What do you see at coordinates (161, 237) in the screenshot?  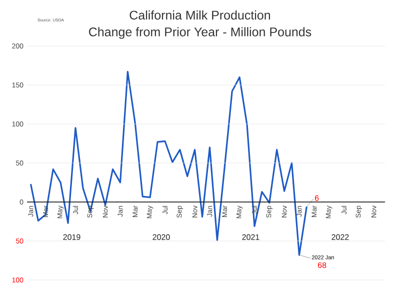 I see `annotation: 2020` at bounding box center [161, 237].